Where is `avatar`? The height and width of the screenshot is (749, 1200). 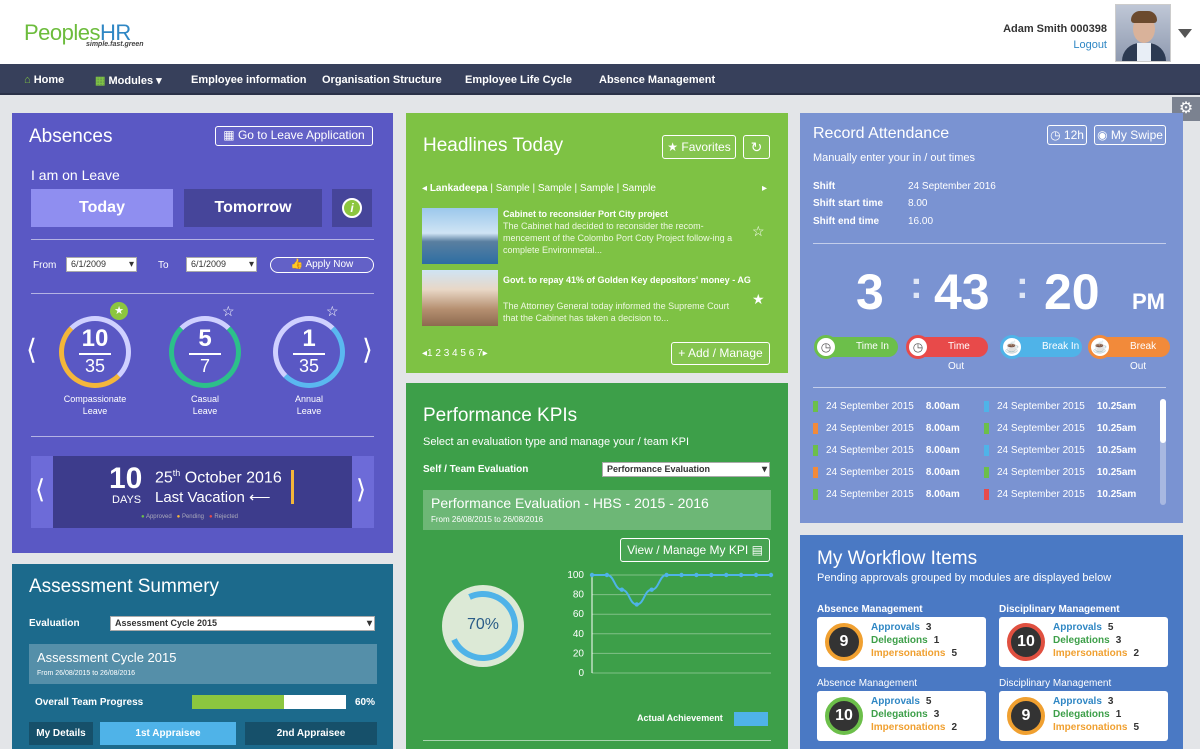
avatar is located at coordinates (1143, 33).